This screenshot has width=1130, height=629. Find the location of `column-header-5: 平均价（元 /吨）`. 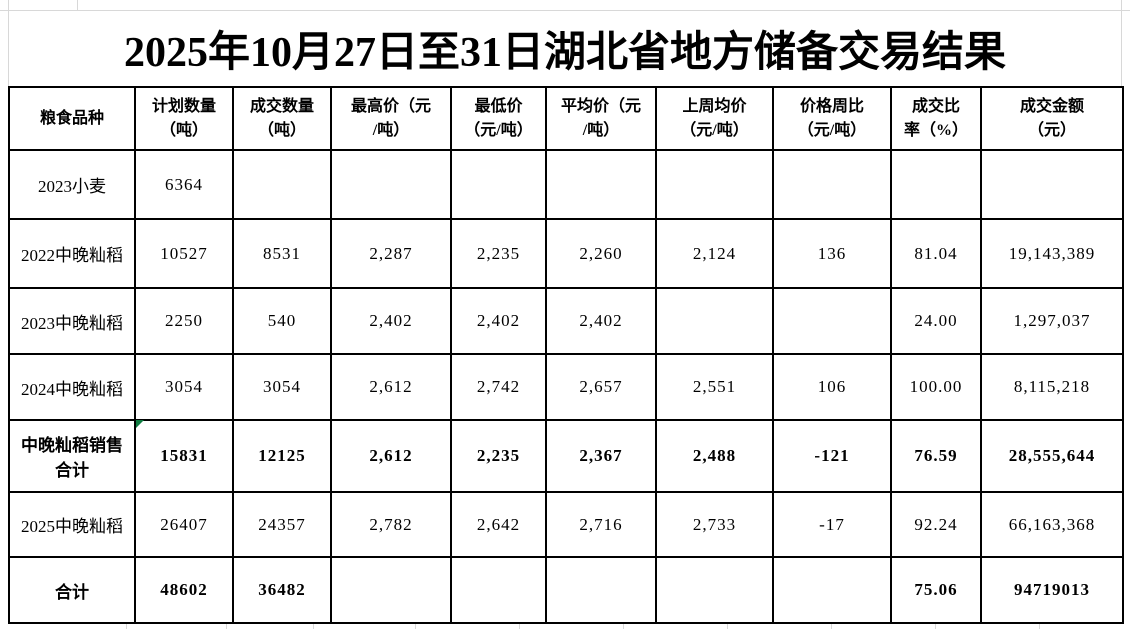

column-header-5: 平均价（元 /吨） is located at coordinates (601, 118).